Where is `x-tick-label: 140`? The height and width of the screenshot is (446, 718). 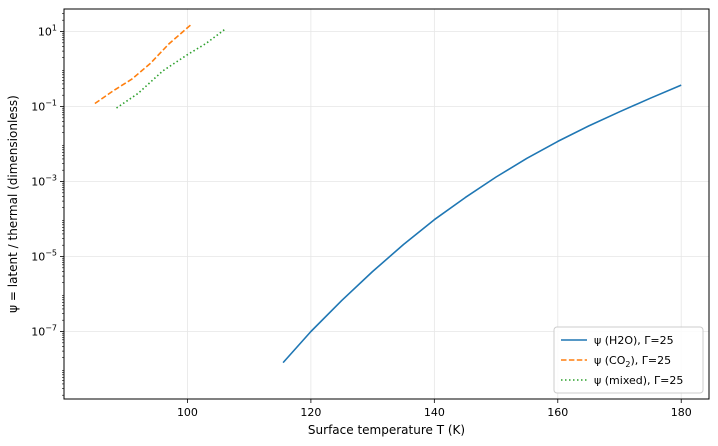 x-tick-label: 140 is located at coordinates (434, 412).